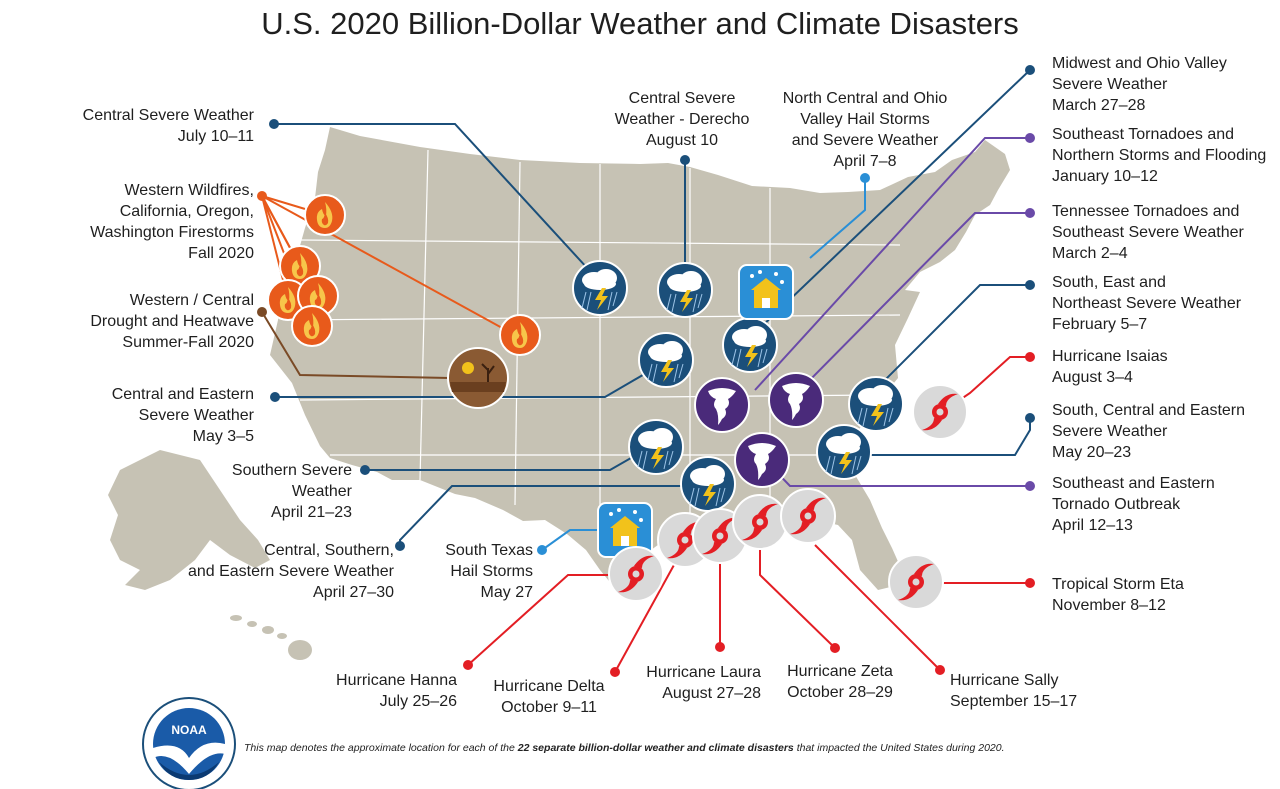 The image size is (1280, 789). Describe the element at coordinates (695, 683) in the screenshot. I see `label-laura: Hurricane Laura August 27–28` at that location.